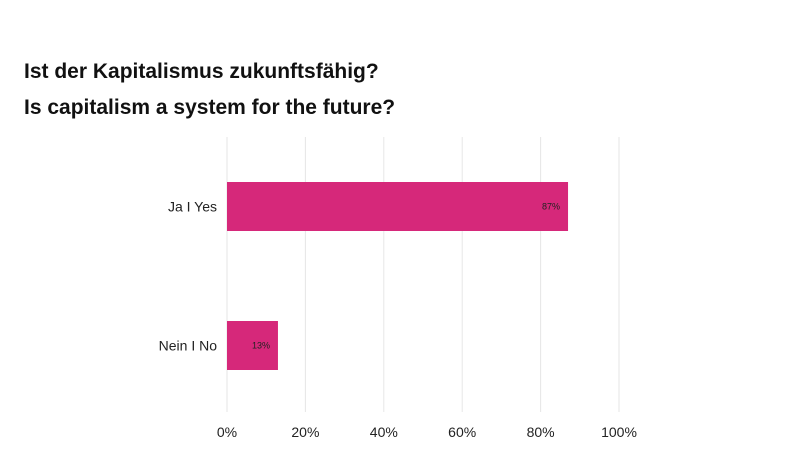 This screenshot has width=800, height=450. I want to click on x-axis-tick-labels: 0% 20% 40% 60% 80% 100%, so click(427, 432).